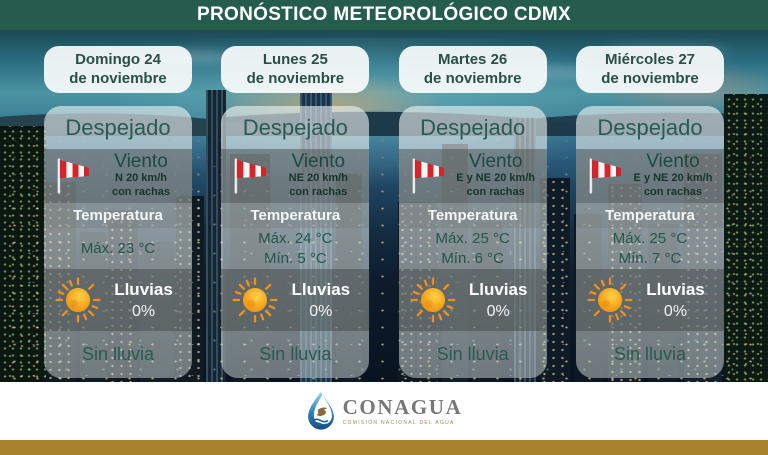 The image size is (768, 455). I want to click on temperature-values-band: Máx. 25 °C Mín. 6 °C, so click(473, 248).